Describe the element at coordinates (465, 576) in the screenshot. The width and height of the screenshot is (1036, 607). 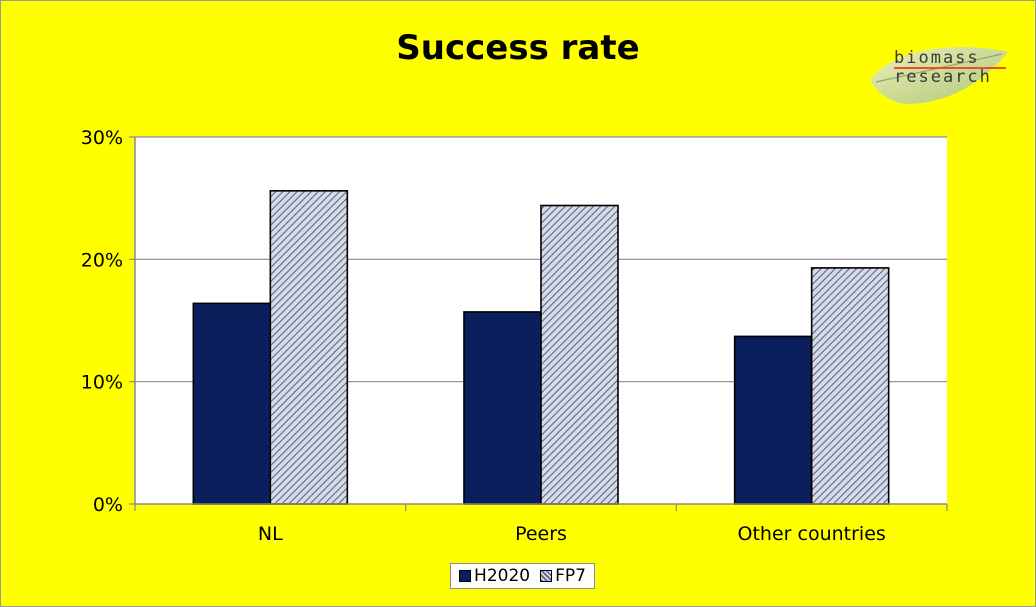
I see `legend-swatch-h2020` at that location.